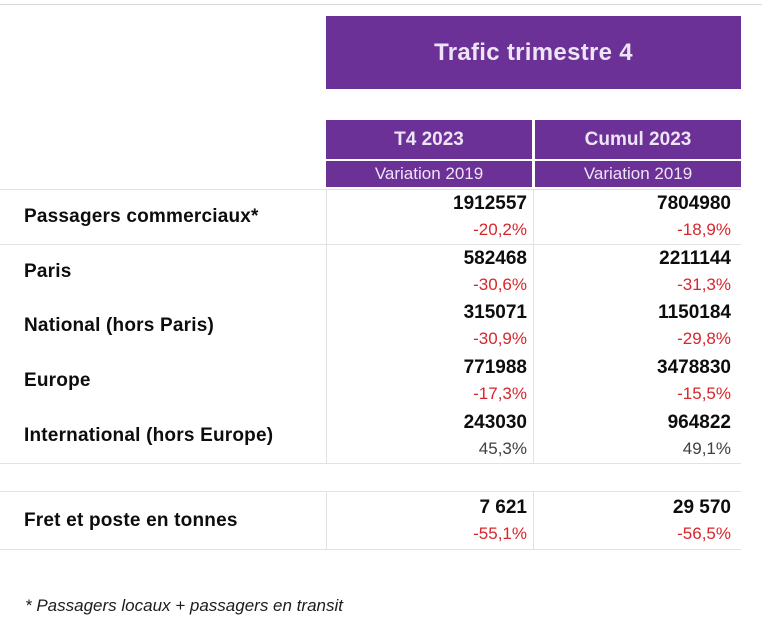 This screenshot has height=641, width=762. I want to click on cell-variation: -17,3%, so click(500, 394).